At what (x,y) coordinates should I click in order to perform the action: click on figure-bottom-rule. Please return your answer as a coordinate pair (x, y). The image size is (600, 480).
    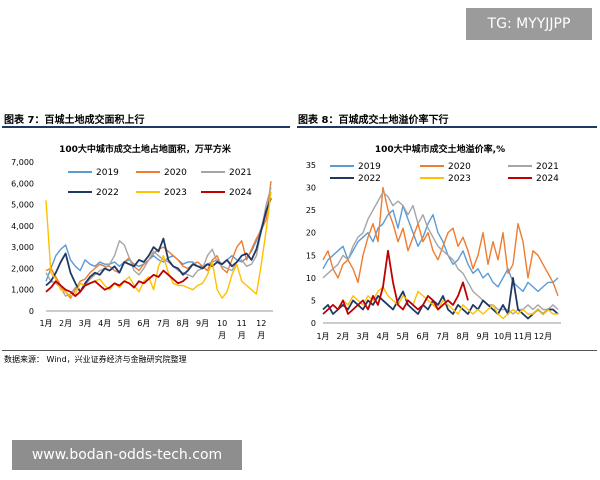
    Looking at the image, I should click on (299, 350).